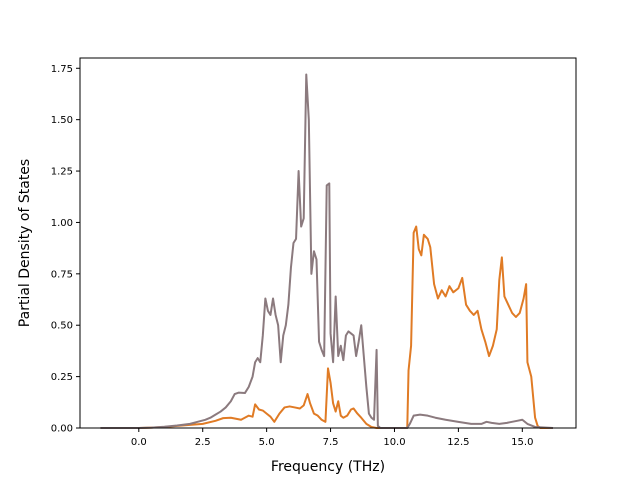  I want to click on y-tick-label: 0.50, so click(62, 326).